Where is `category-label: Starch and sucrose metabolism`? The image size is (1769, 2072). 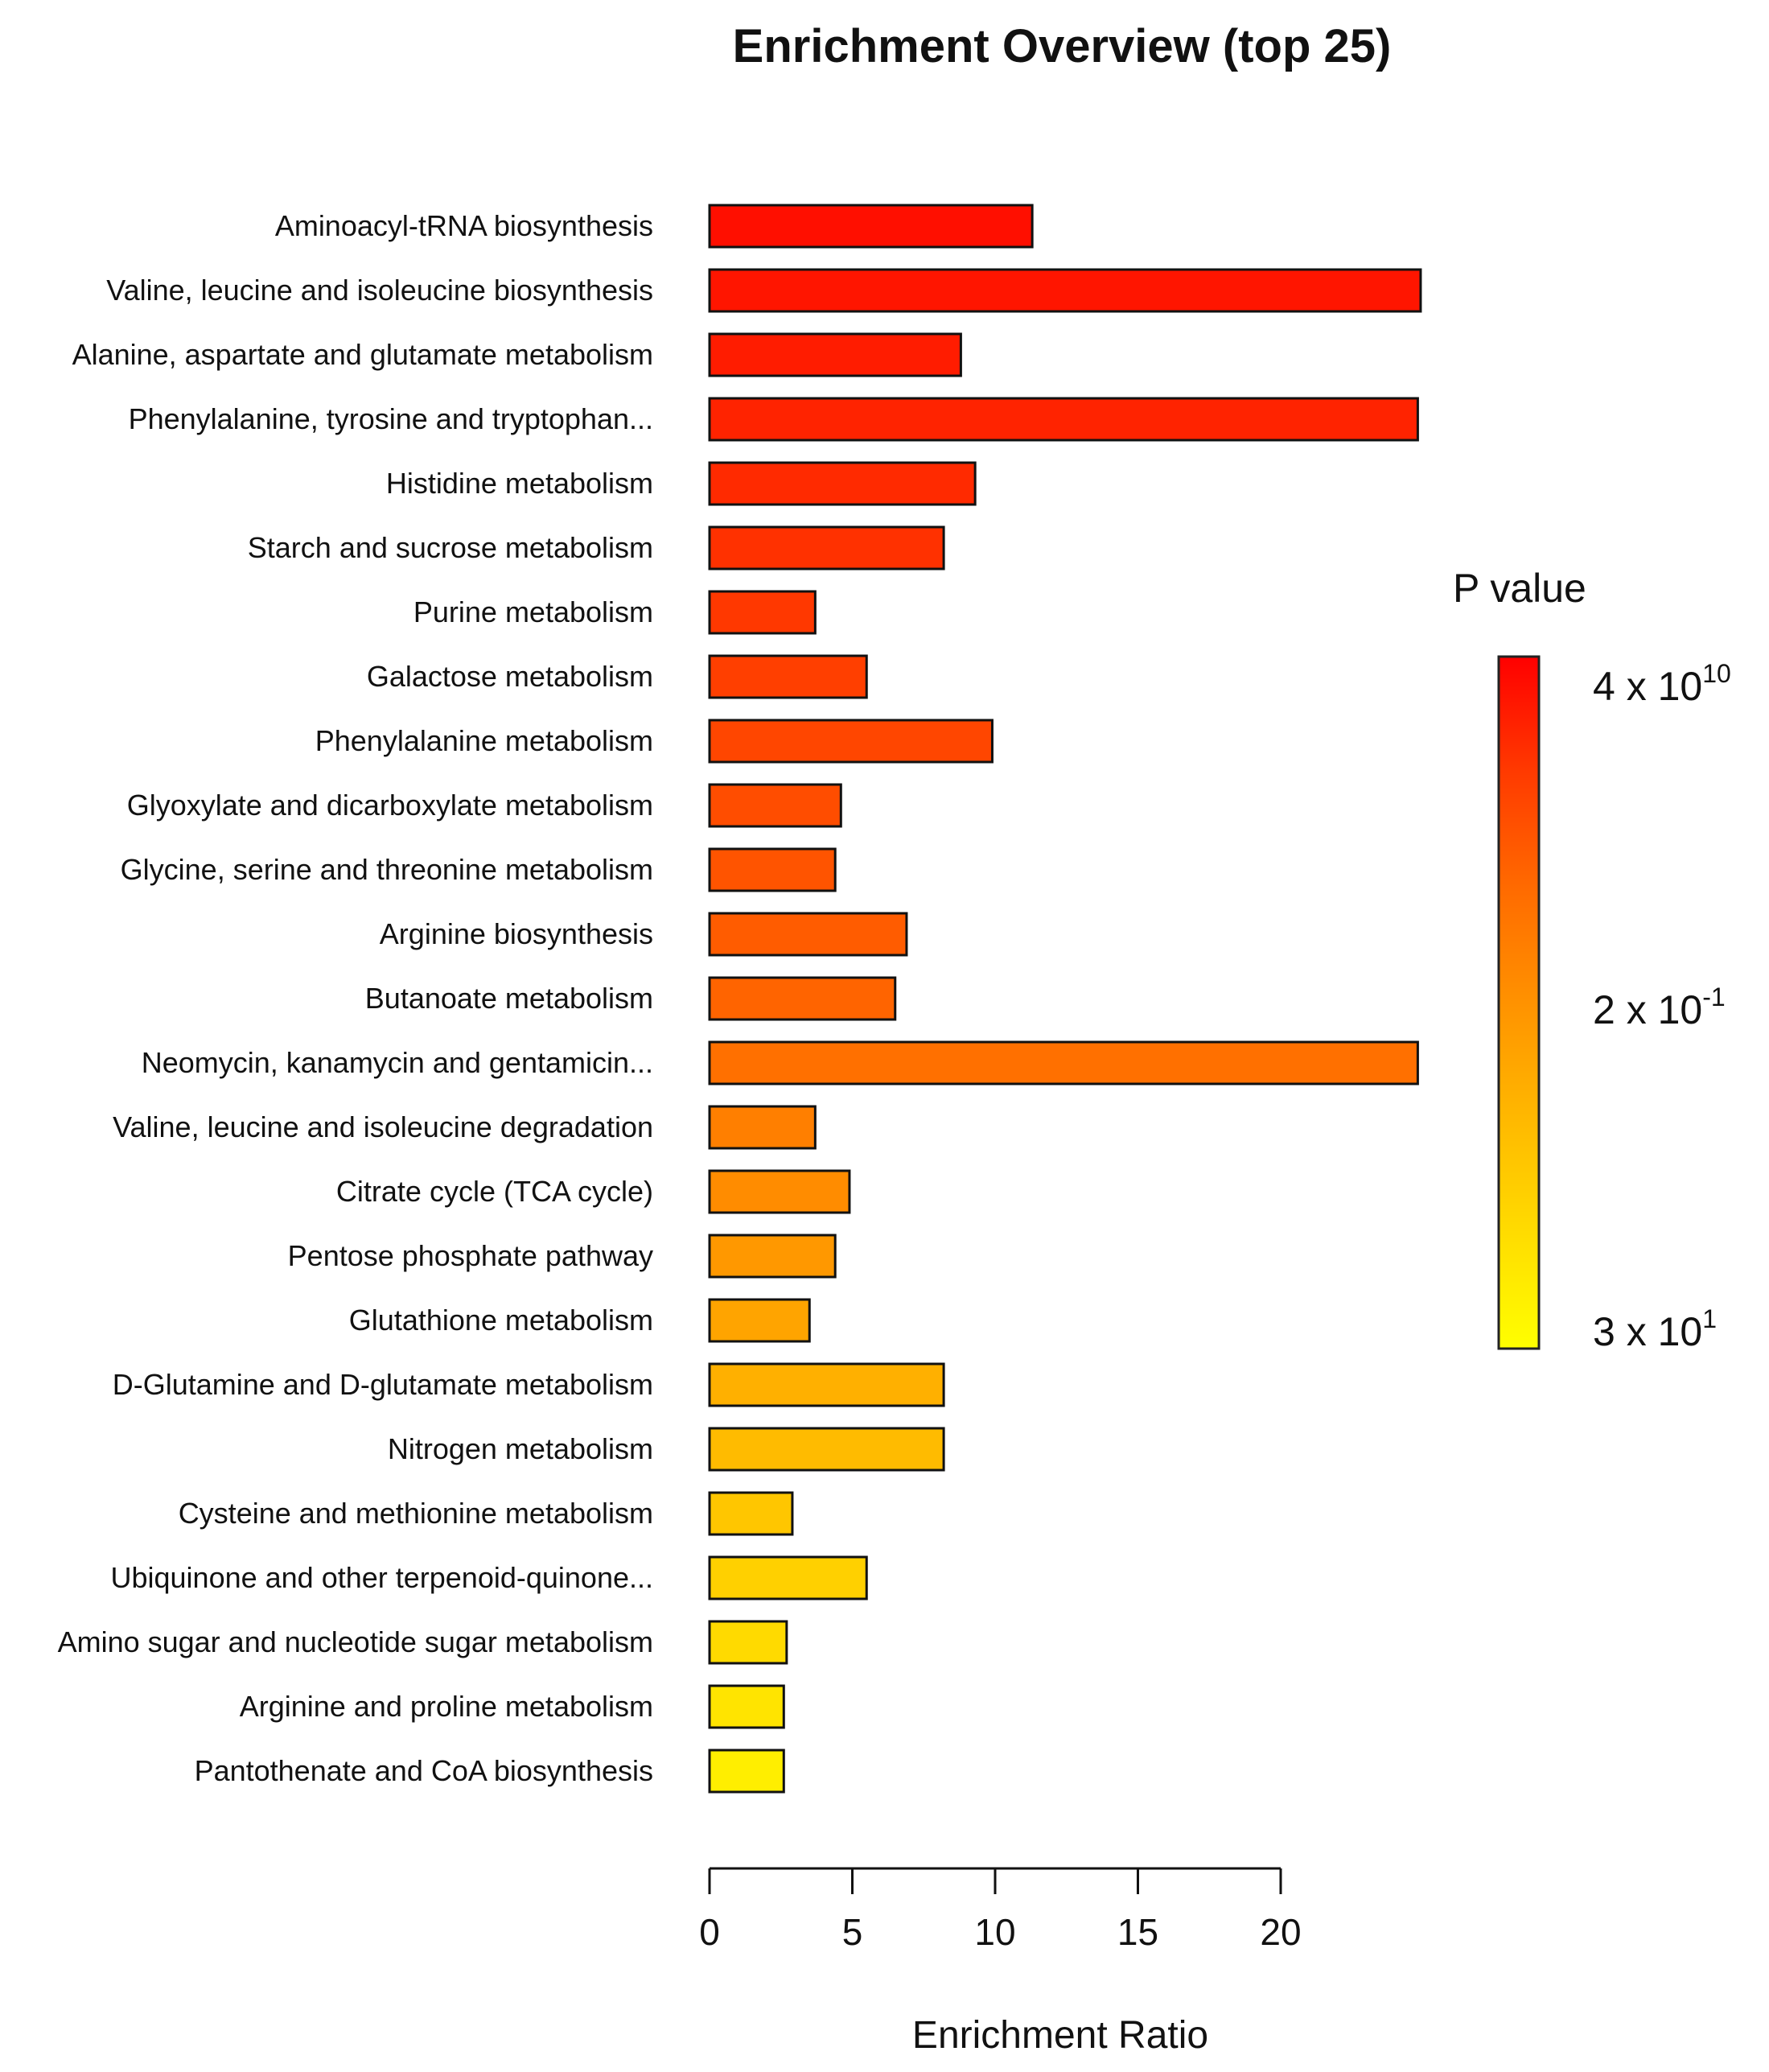
category-label: Starch and sucrose metabolism is located at coordinates (451, 547).